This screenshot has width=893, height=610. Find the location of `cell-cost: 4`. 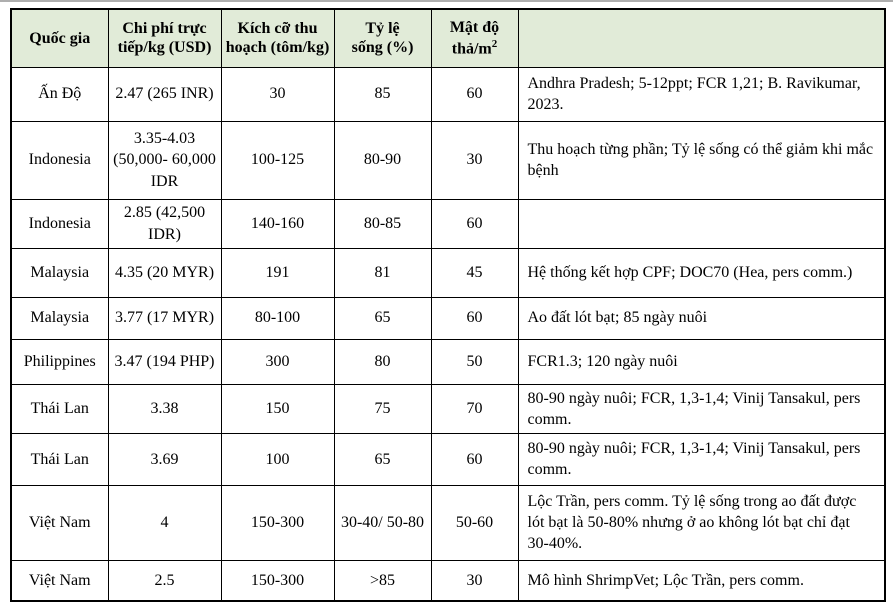

cell-cost: 4 is located at coordinates (164, 522).